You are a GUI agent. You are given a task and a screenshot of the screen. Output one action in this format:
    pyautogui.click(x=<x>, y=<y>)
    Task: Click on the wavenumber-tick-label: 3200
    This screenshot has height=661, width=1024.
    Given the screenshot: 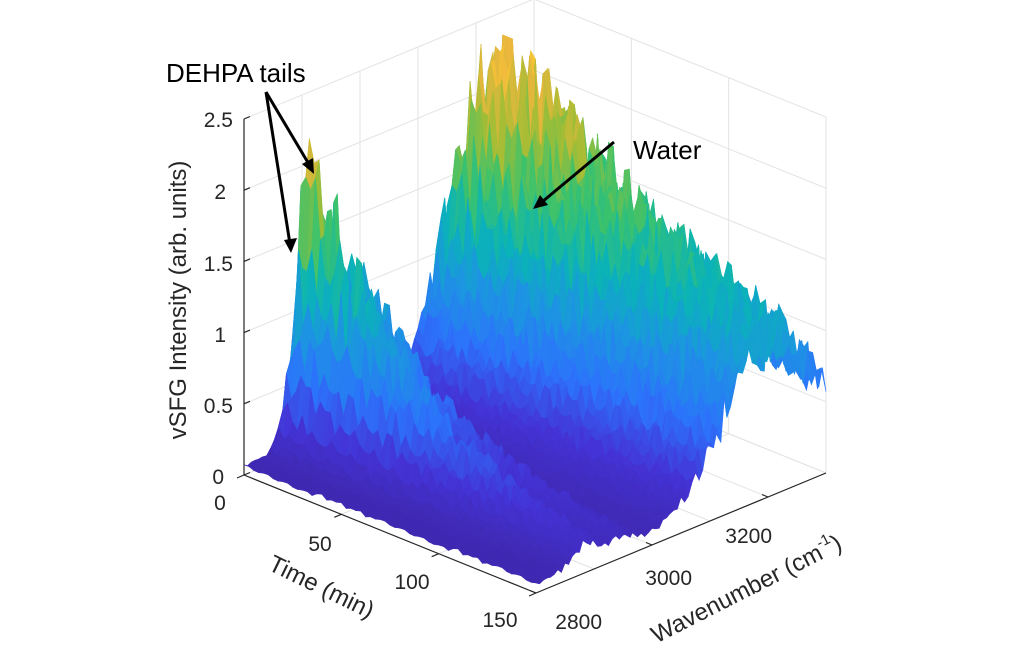 What is the action you would take?
    pyautogui.click(x=748, y=536)
    